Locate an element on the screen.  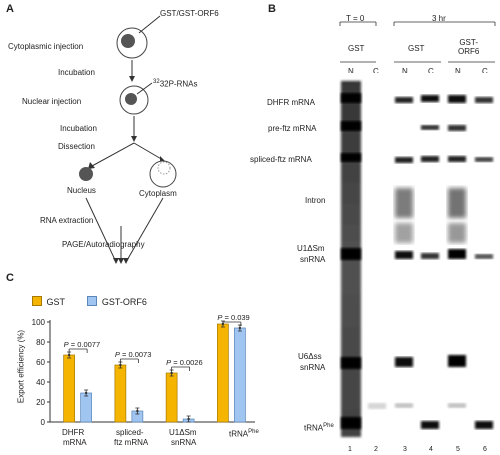
condition-orf6-bottom: ORF6 is located at coordinates (469, 51).